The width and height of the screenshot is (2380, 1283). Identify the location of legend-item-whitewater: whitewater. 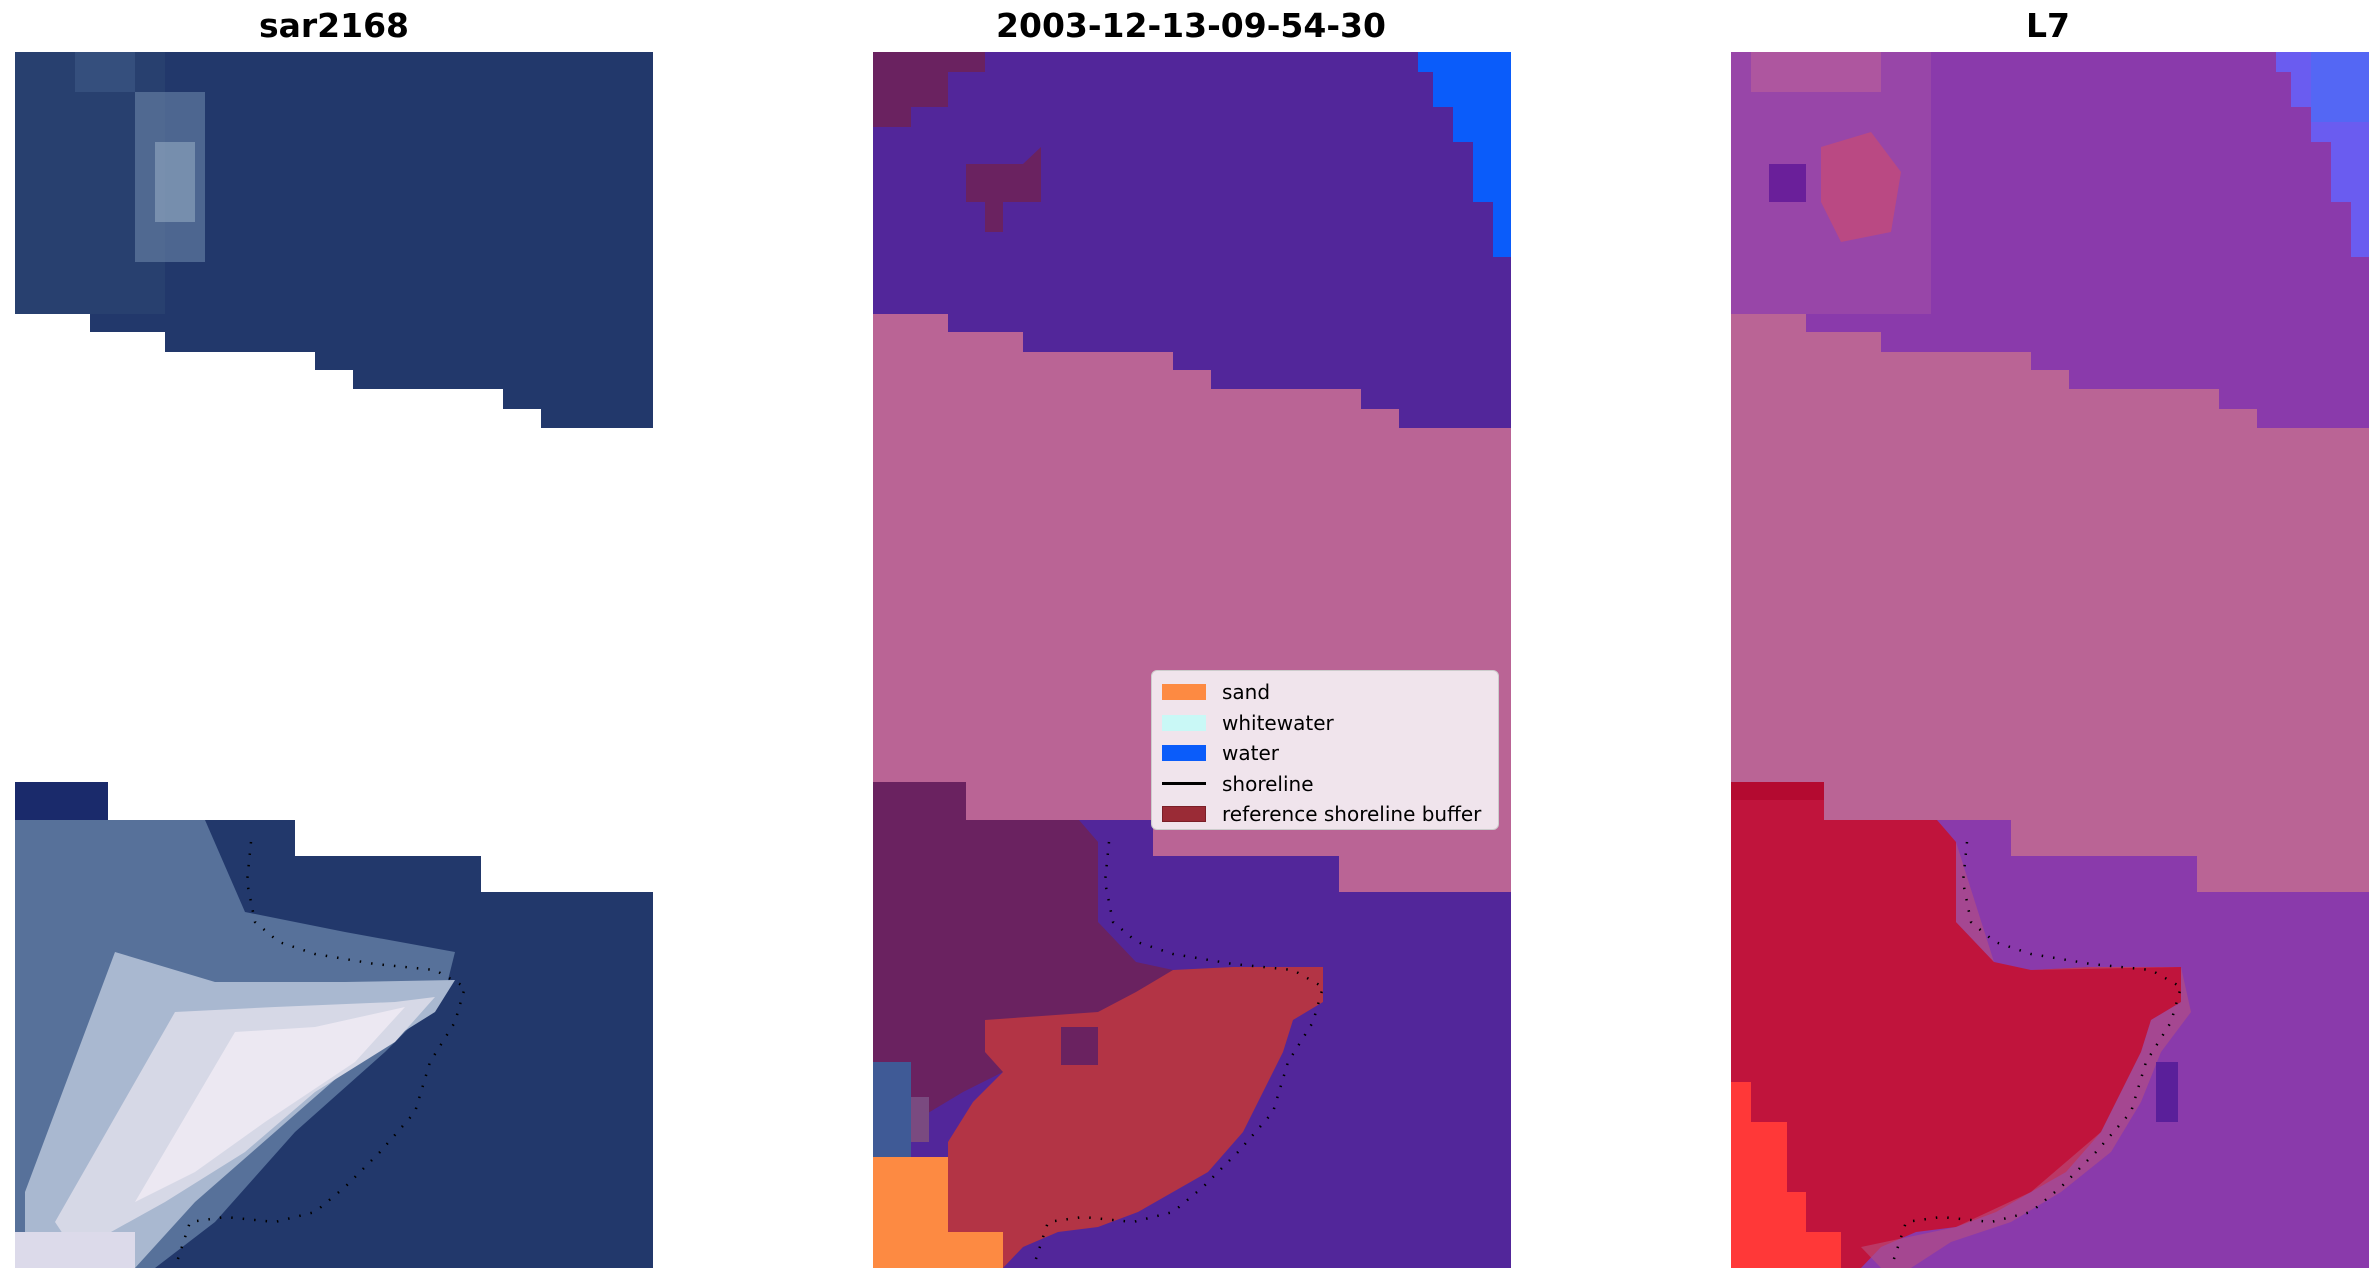
(1325, 723).